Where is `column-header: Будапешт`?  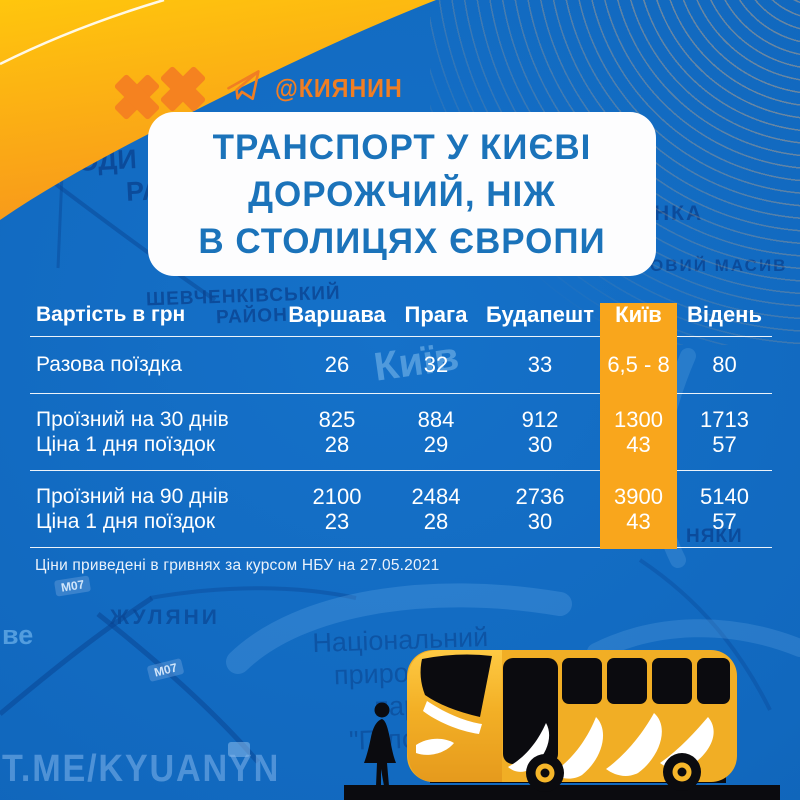
column-header: Будапешт is located at coordinates (540, 320).